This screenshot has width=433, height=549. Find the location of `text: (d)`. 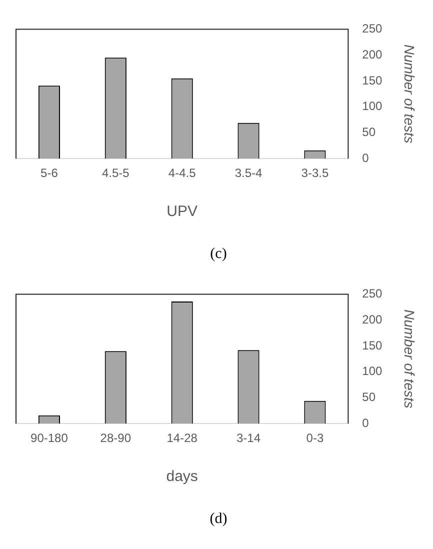

text: (d) is located at coordinates (219, 518).